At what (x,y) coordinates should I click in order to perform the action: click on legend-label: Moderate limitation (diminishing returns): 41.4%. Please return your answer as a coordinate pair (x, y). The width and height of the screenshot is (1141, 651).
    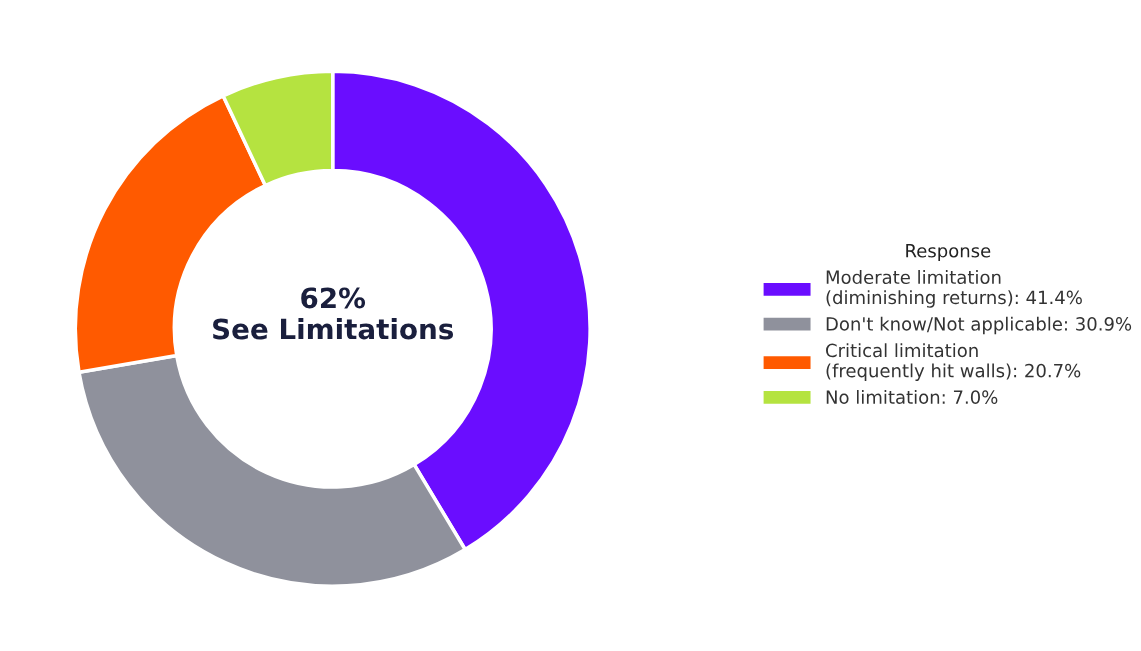
    Looking at the image, I should click on (954, 289).